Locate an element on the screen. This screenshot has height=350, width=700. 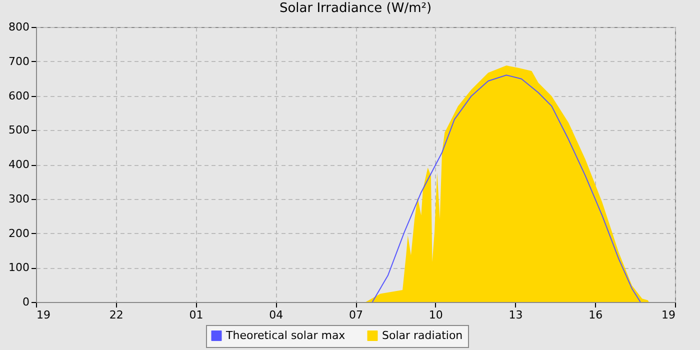
chart-title: Solar Irradiance (W/m²) is located at coordinates (355, 8).